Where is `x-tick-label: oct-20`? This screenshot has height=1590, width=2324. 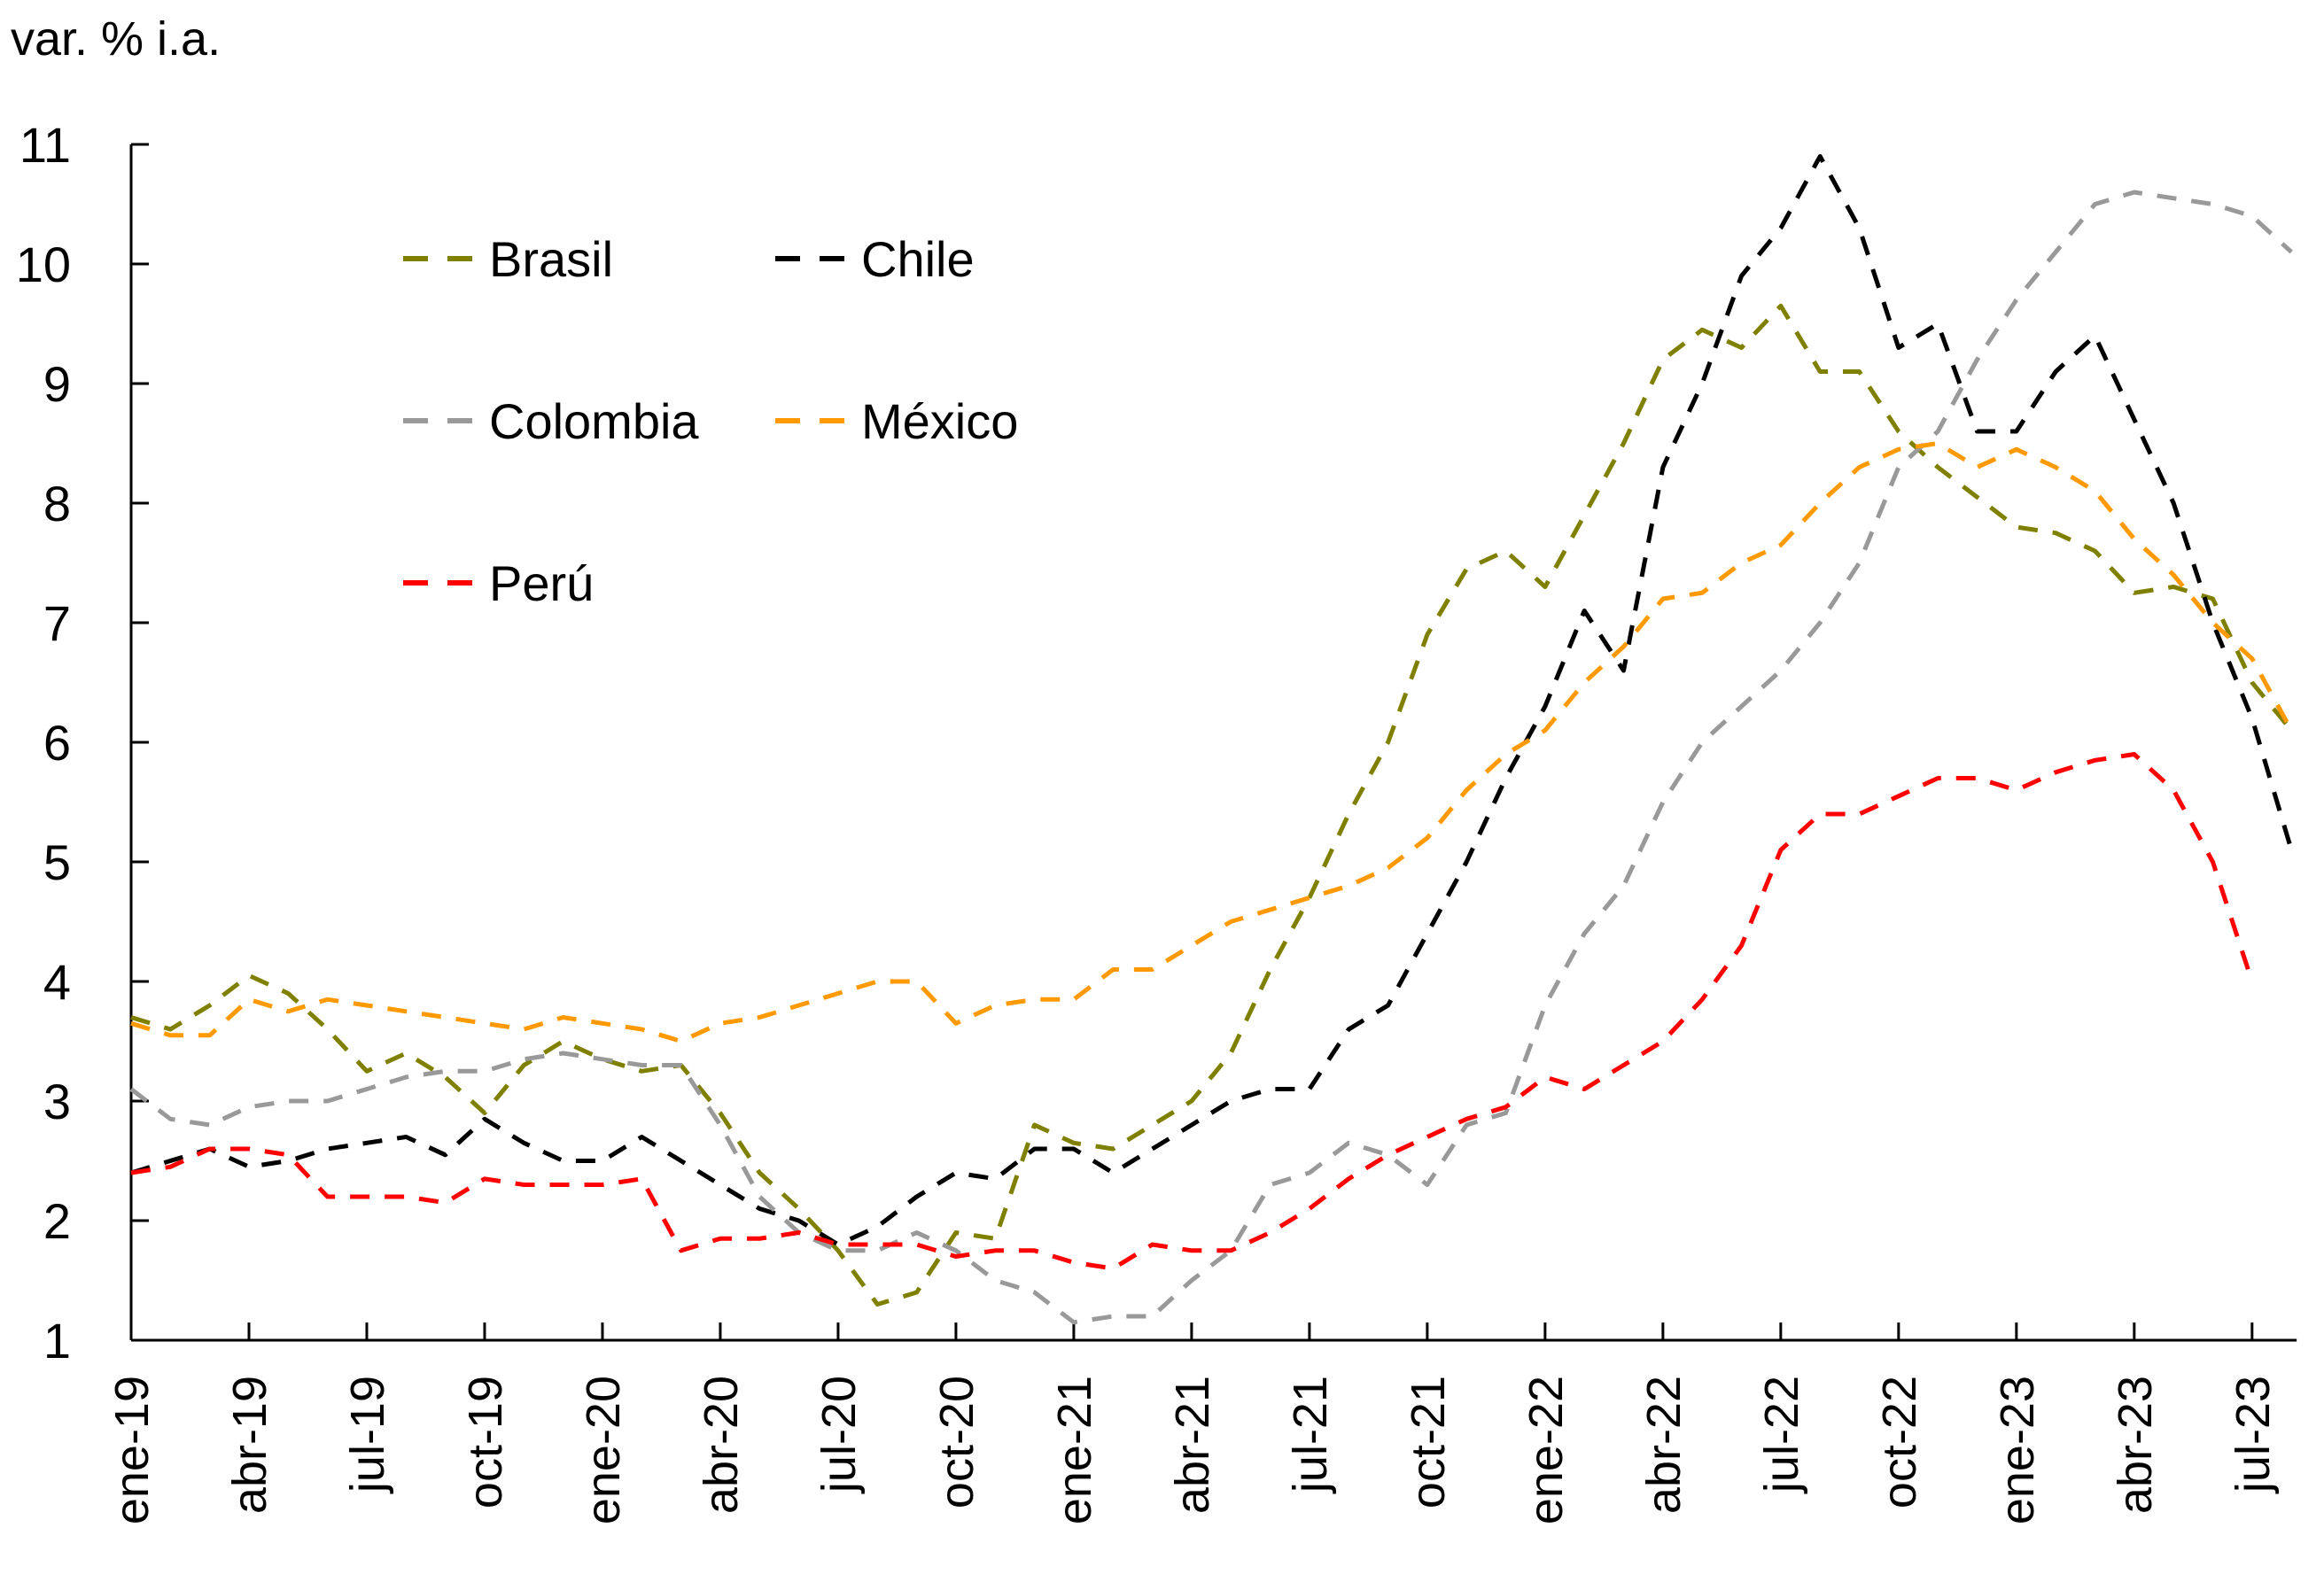
x-tick-label: oct-20 is located at coordinates (956, 1442).